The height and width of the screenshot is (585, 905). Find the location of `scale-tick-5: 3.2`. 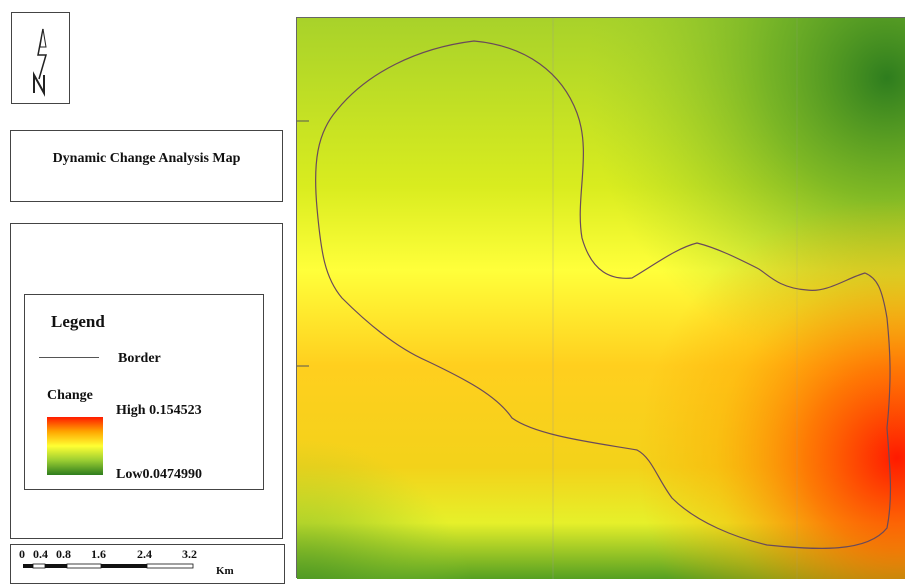

scale-tick-5: 3.2 is located at coordinates (189, 554).